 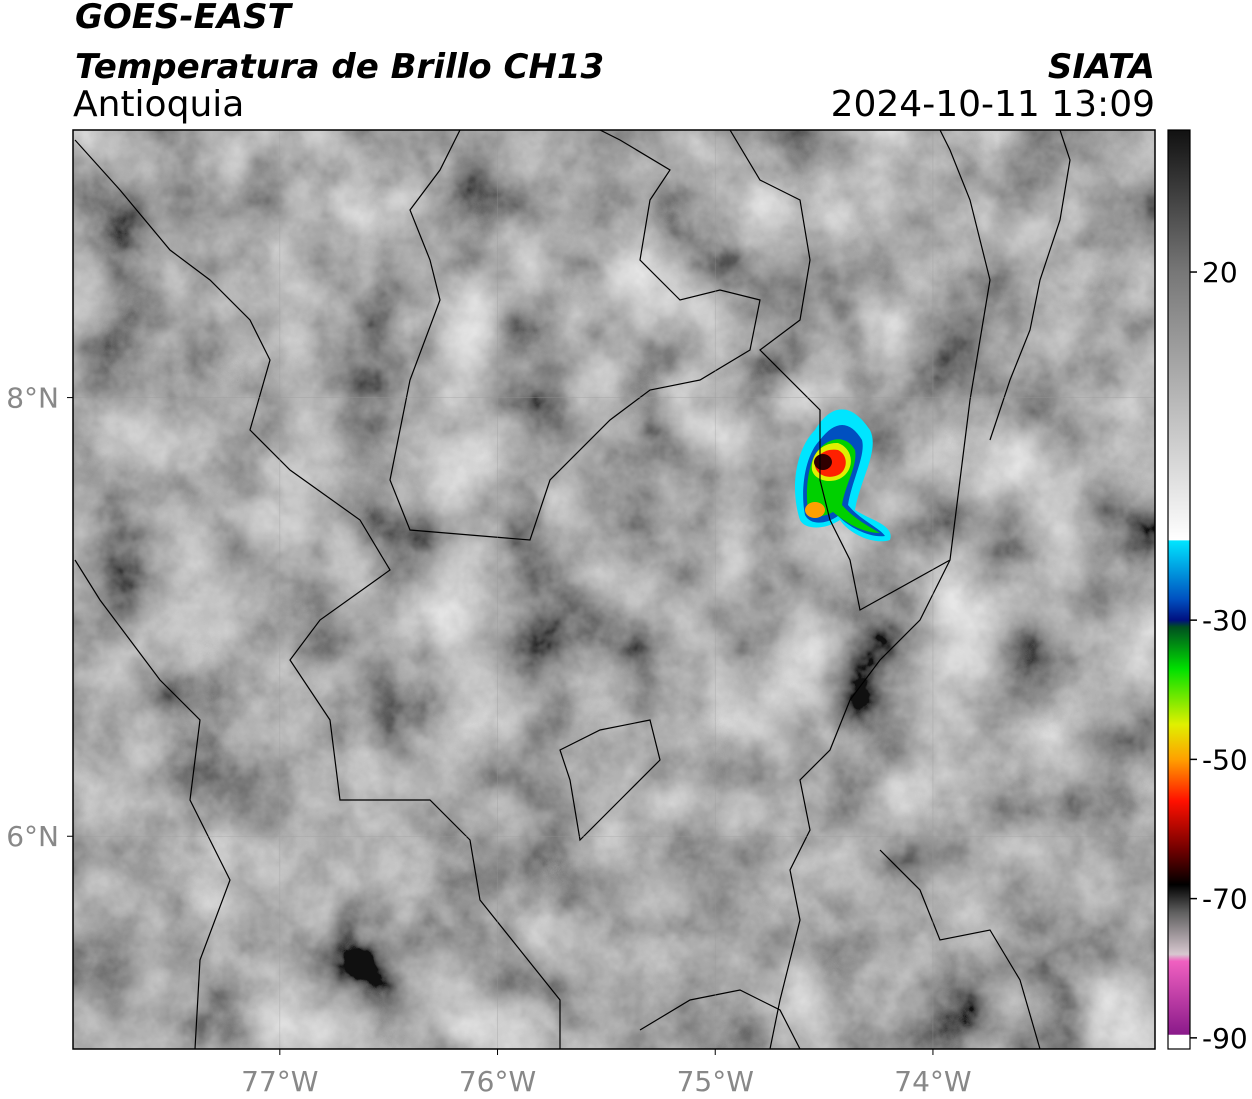 I want to click on colorbar-tick-label: 20, so click(x=1220, y=272).